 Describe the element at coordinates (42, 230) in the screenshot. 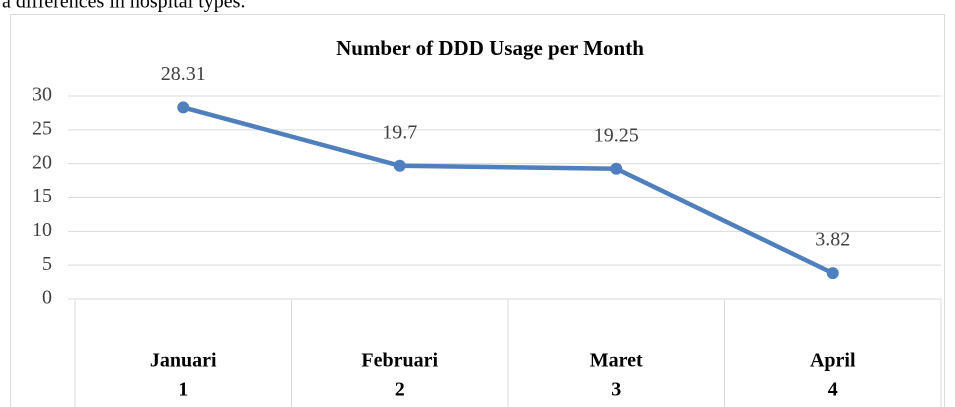

I see `y-tick-label: 10` at that location.